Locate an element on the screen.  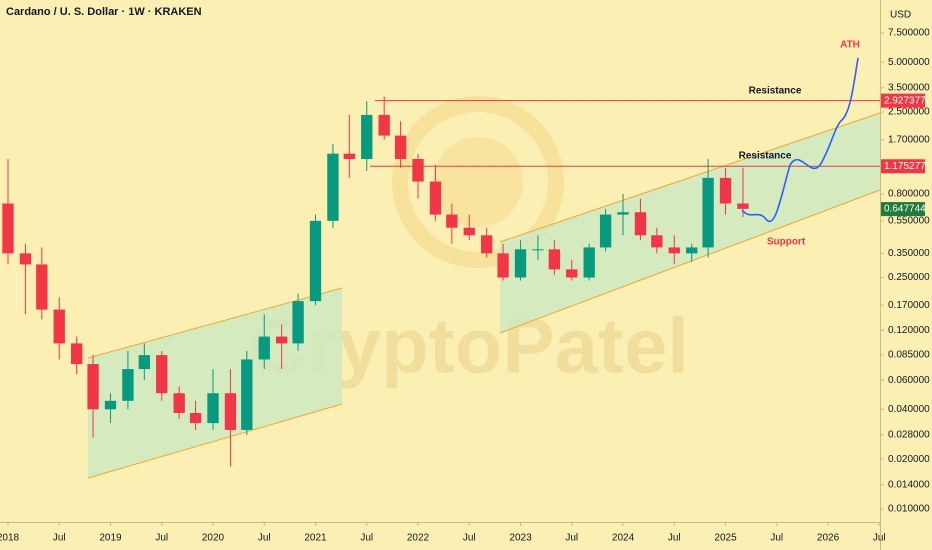
chart-title: Cardano / U. S. Dollar · 1W · KRAKEN is located at coordinates (104, 12).